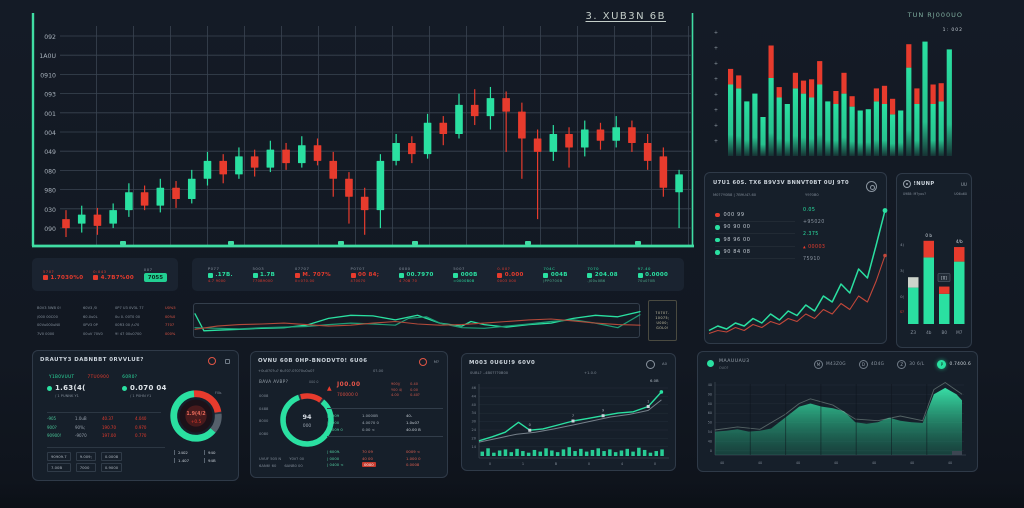 This screenshot has width=1024, height=508. What do you see at coordinates (549, 268) in the screenshot?
I see `ticker-symbol: 704C` at bounding box center [549, 268].